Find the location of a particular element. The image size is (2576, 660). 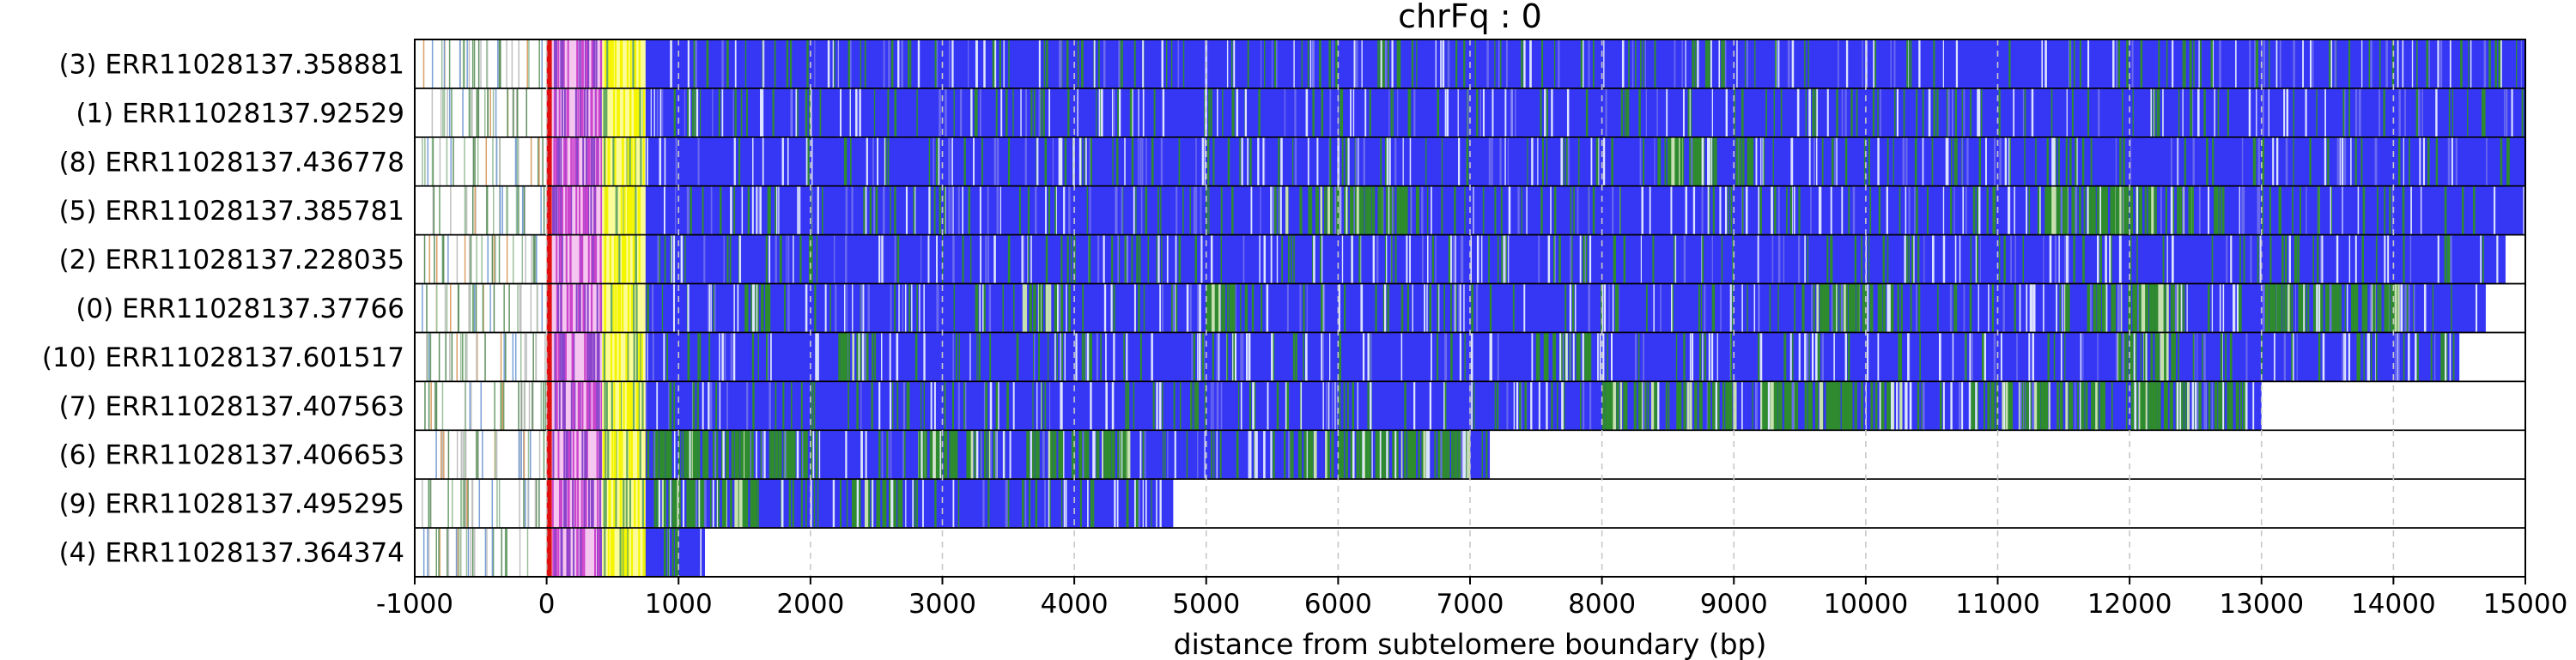

read-track: (1) ERR11028137.92529 is located at coordinates (1301, 113).